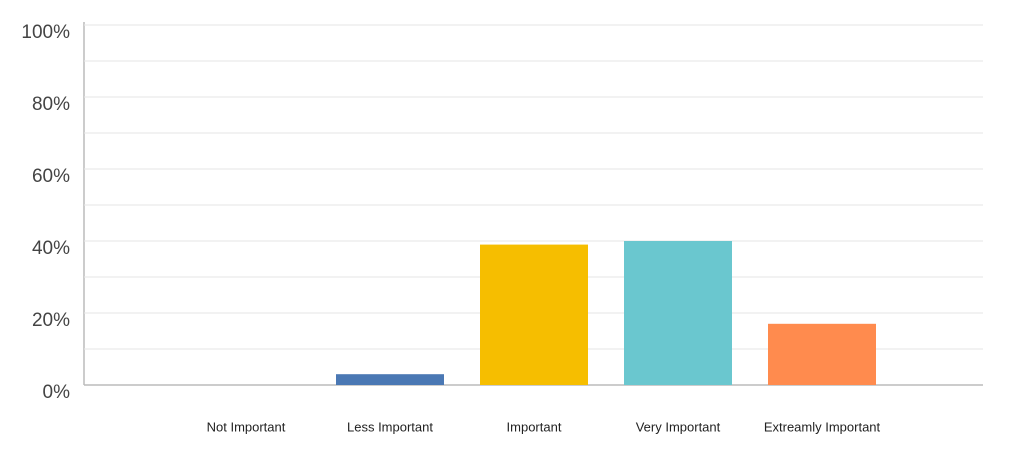  What do you see at coordinates (51, 320) in the screenshot?
I see `y-tick-label: 20%` at bounding box center [51, 320].